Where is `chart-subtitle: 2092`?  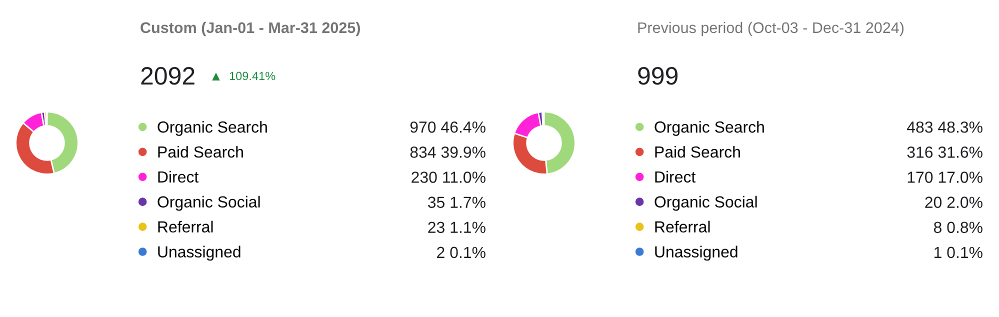
chart-subtitle: 2092 is located at coordinates (167, 76).